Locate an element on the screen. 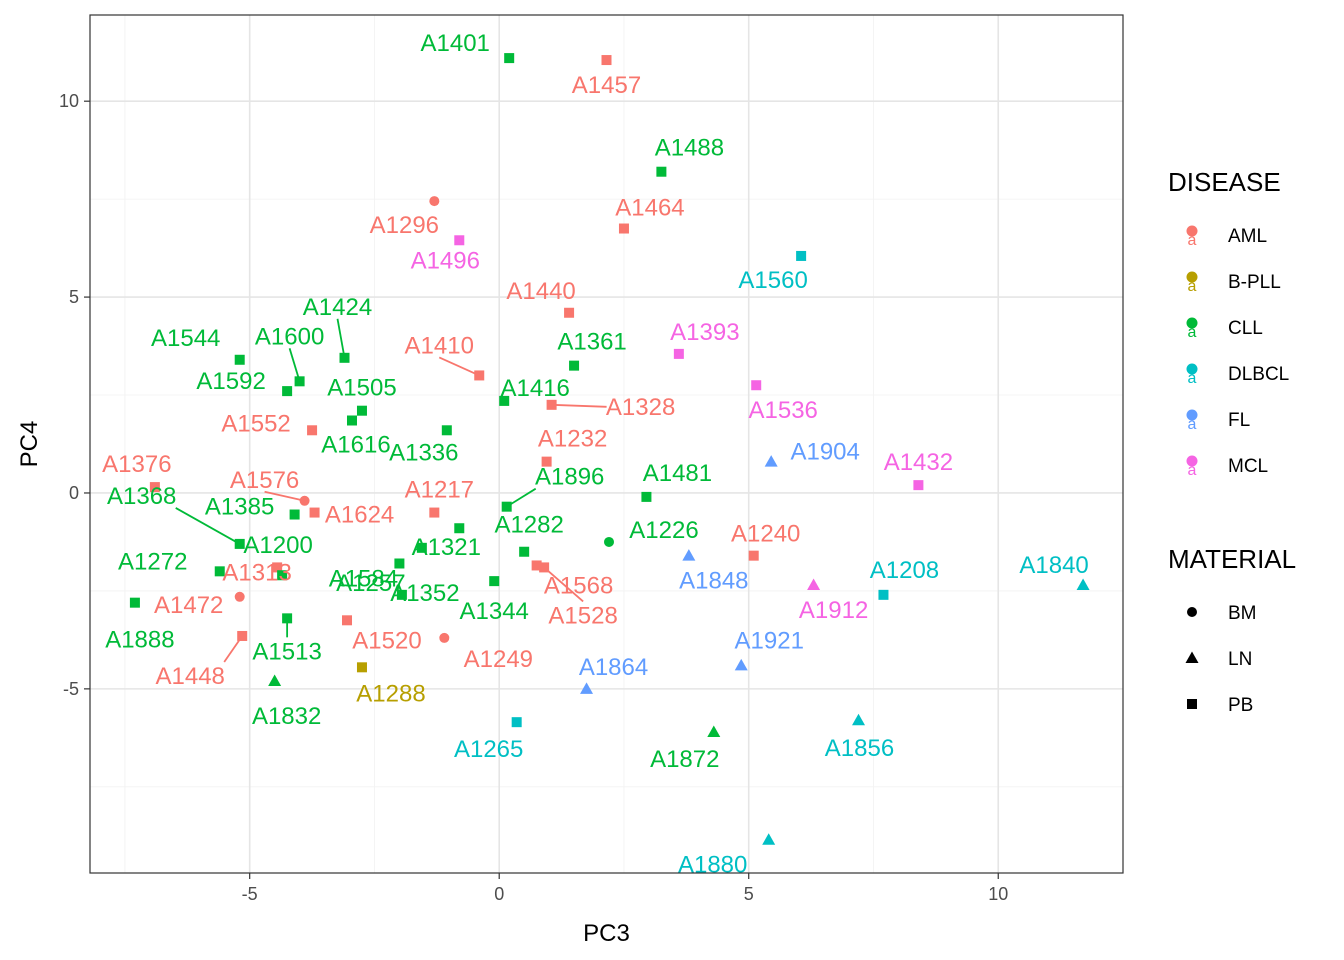 Image resolution: width=1344 pixels, height=960 pixels. point-label: A1336 is located at coordinates (423, 452).